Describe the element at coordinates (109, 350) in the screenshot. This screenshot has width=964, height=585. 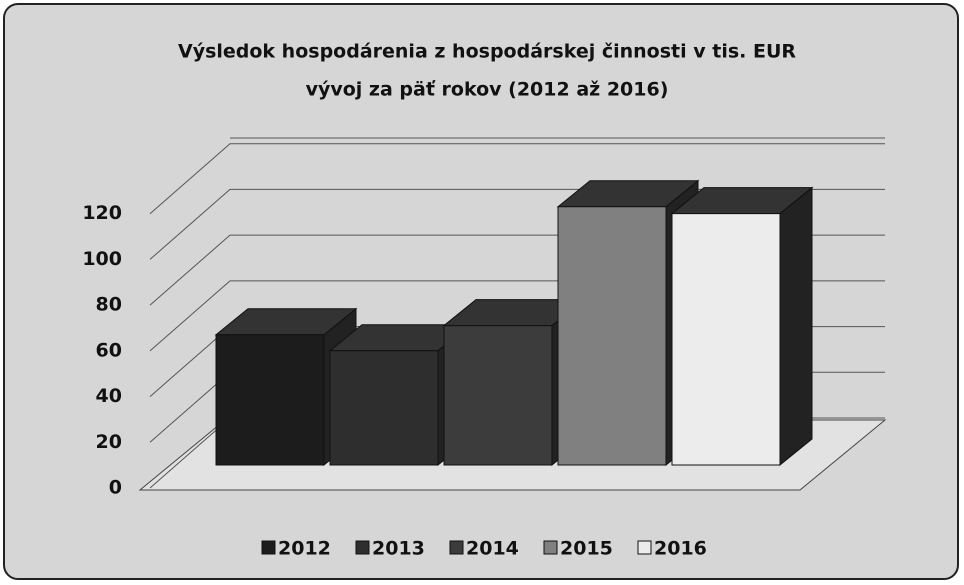
I see `y-tick-label: 60` at that location.